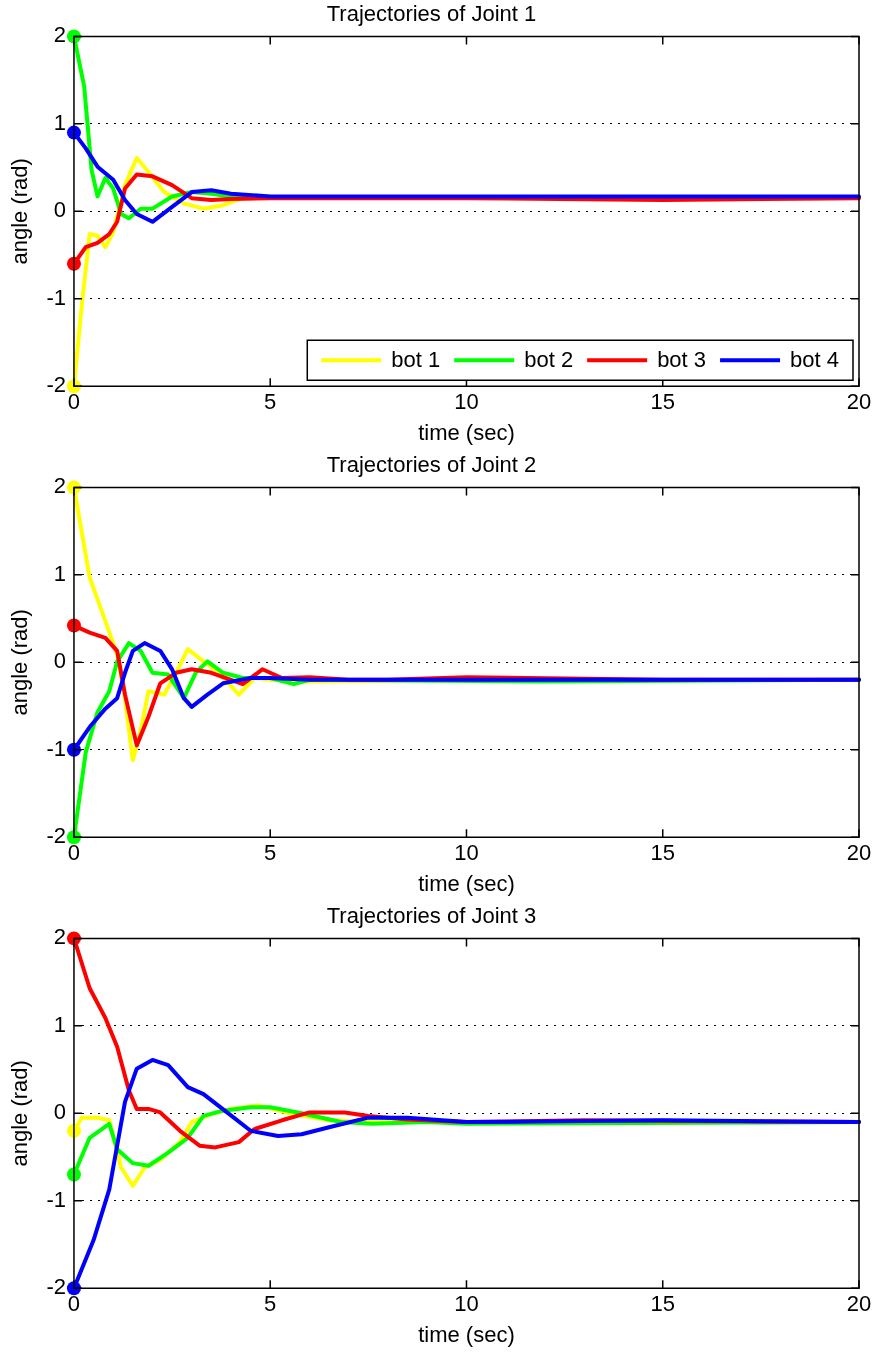 Image resolution: width=881 pixels, height=1353 pixels. I want to click on legend-label: bot 4, so click(815, 360).